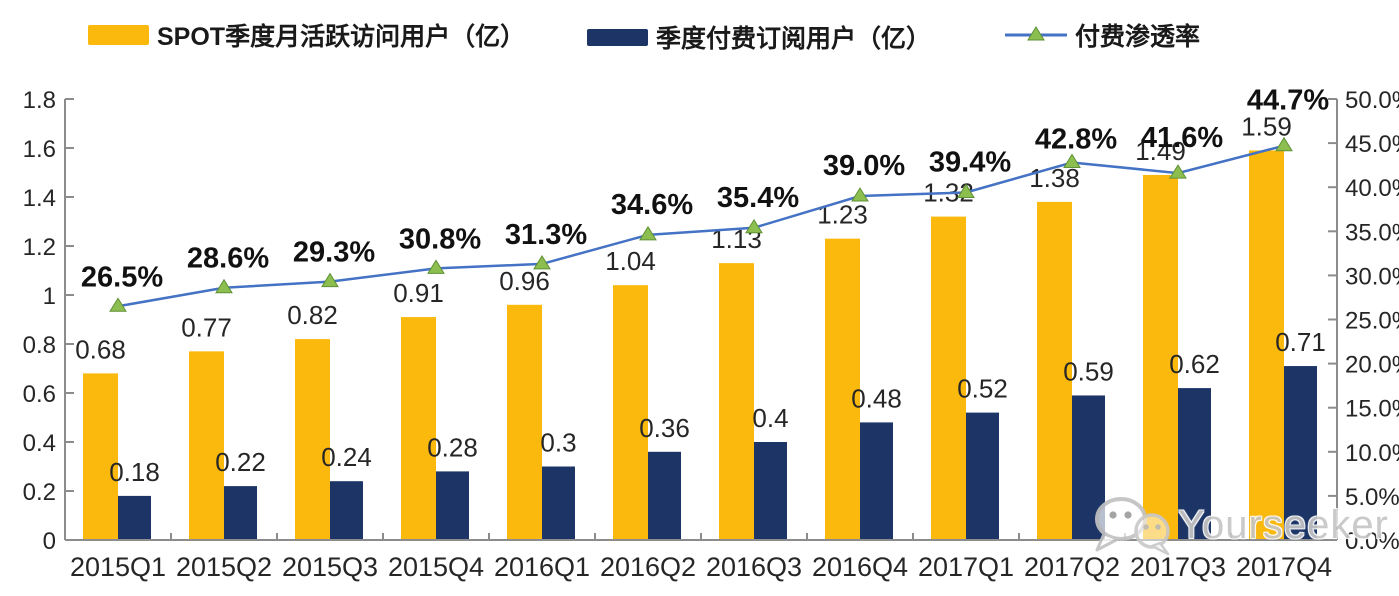 The width and height of the screenshot is (1399, 596). I want to click on left-tick-label: 0.6, so click(39, 394).